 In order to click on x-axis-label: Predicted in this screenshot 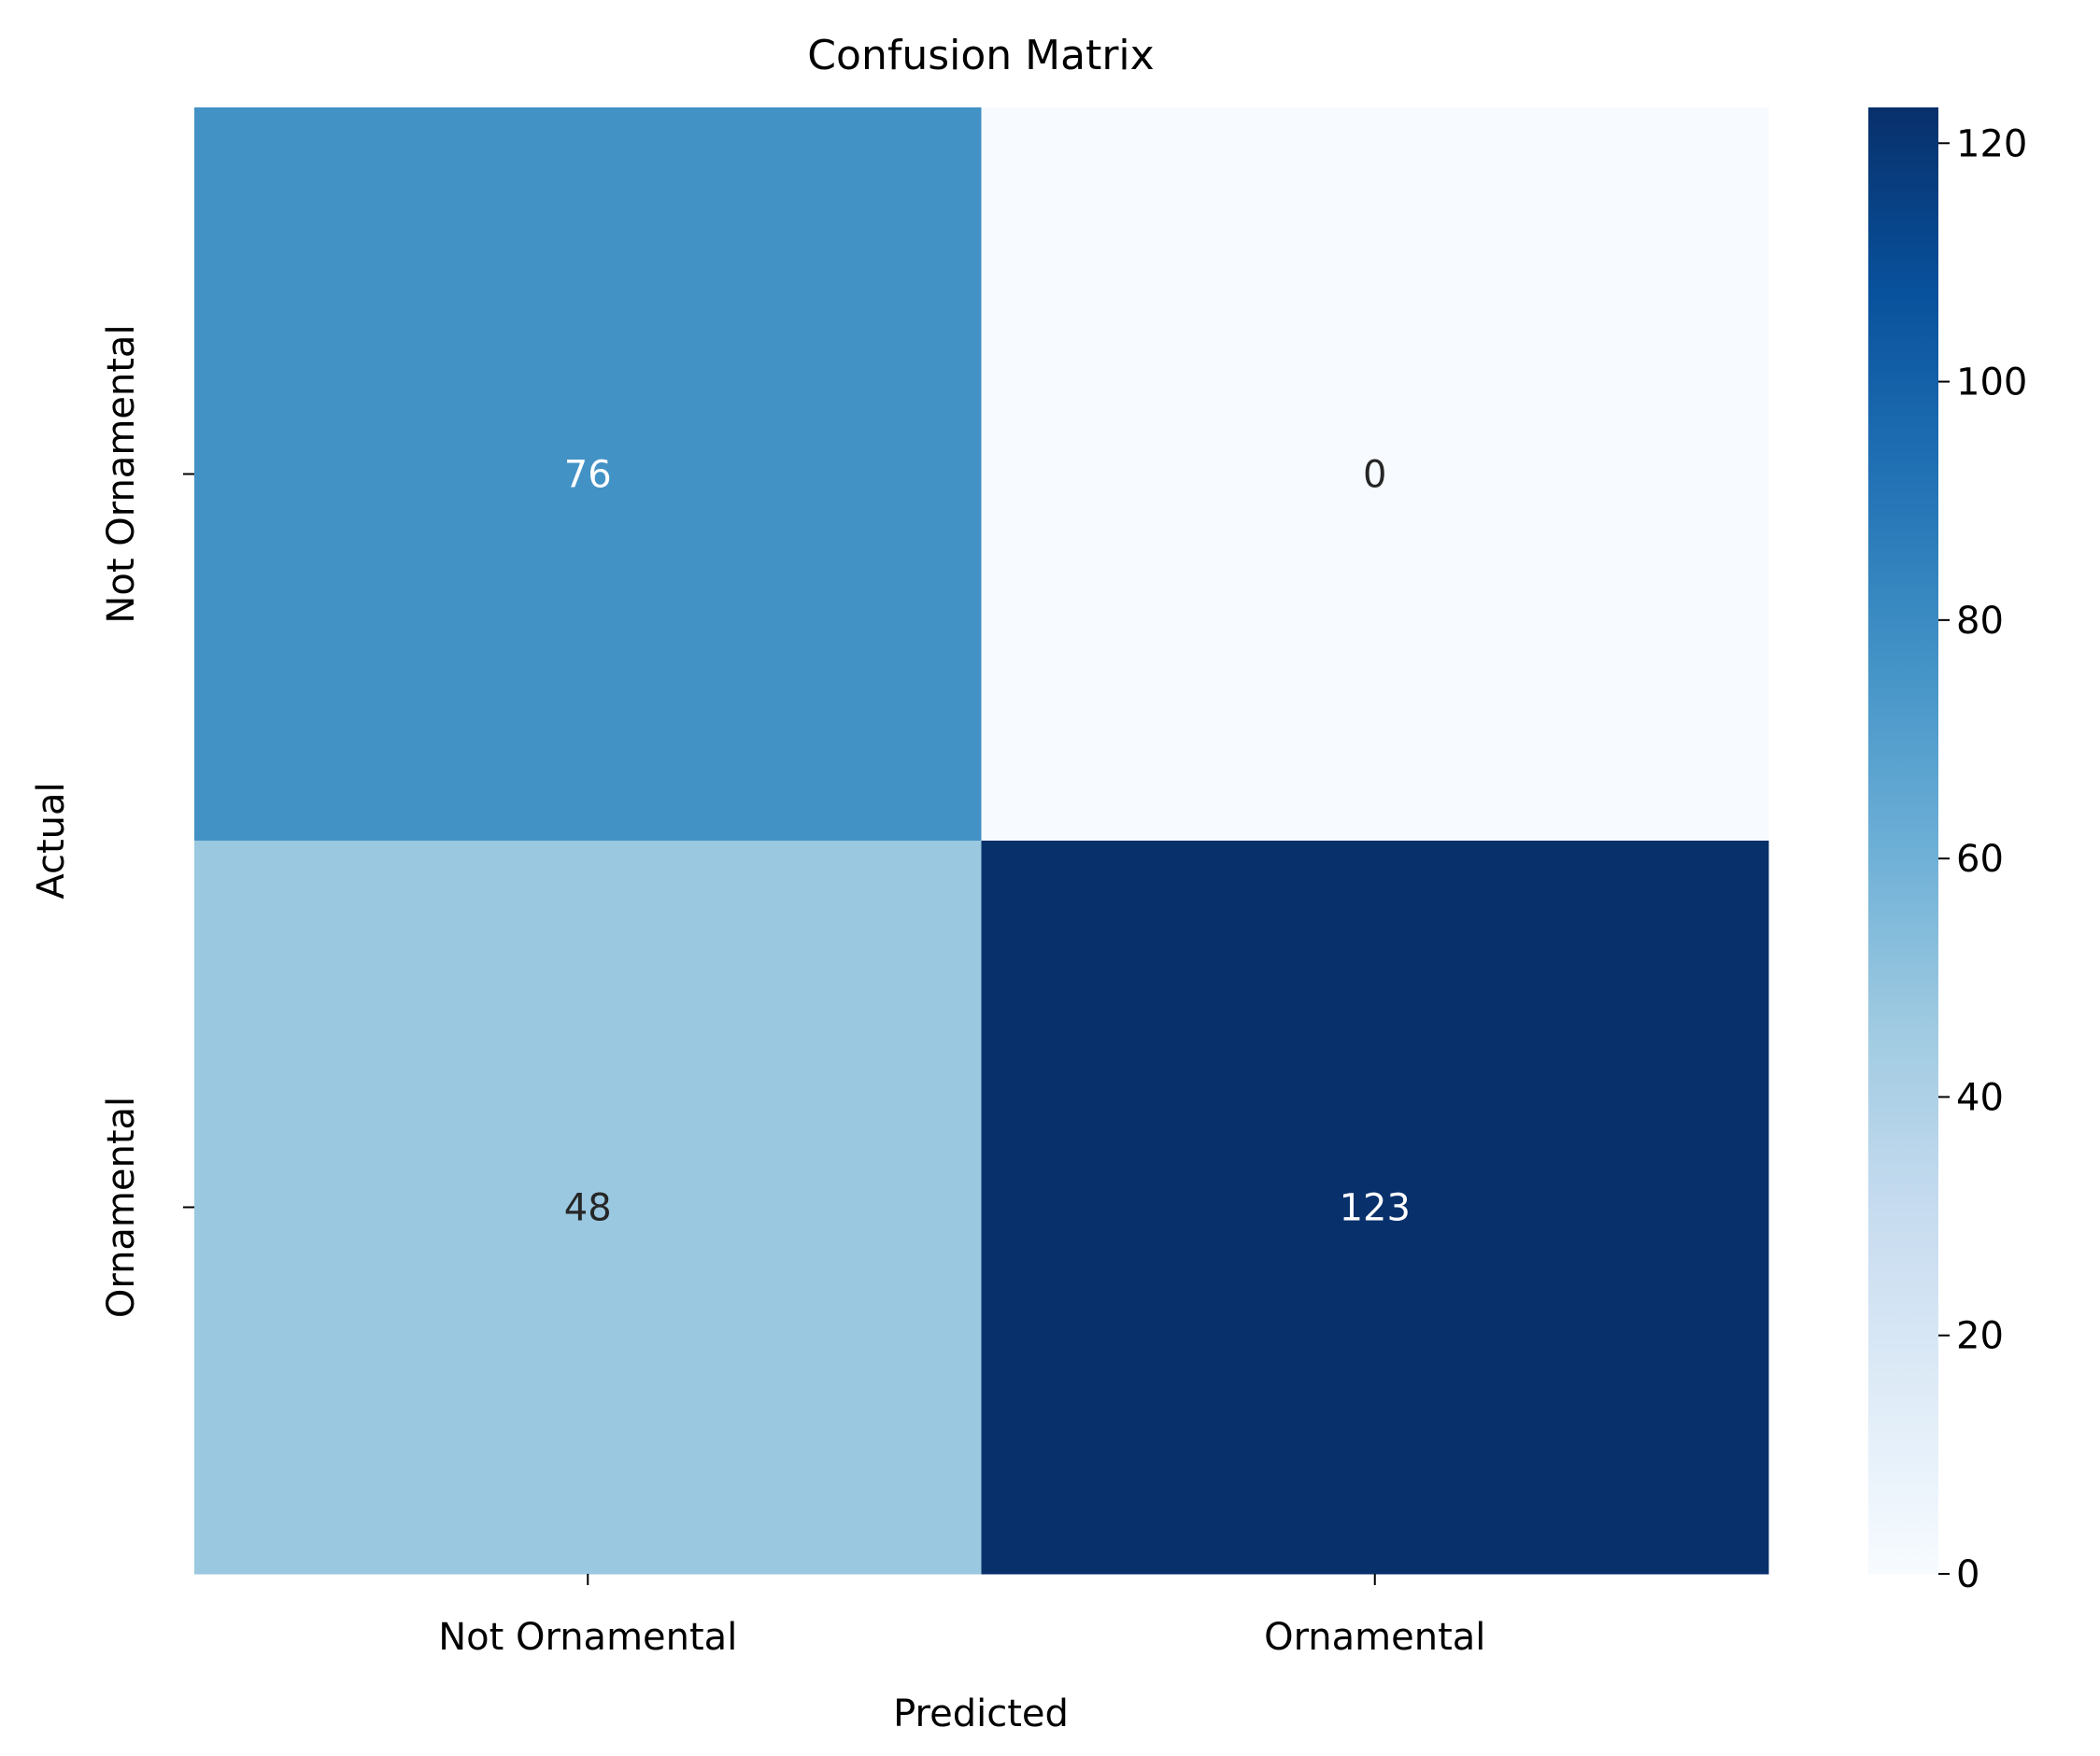, I will do `click(981, 1713)`.